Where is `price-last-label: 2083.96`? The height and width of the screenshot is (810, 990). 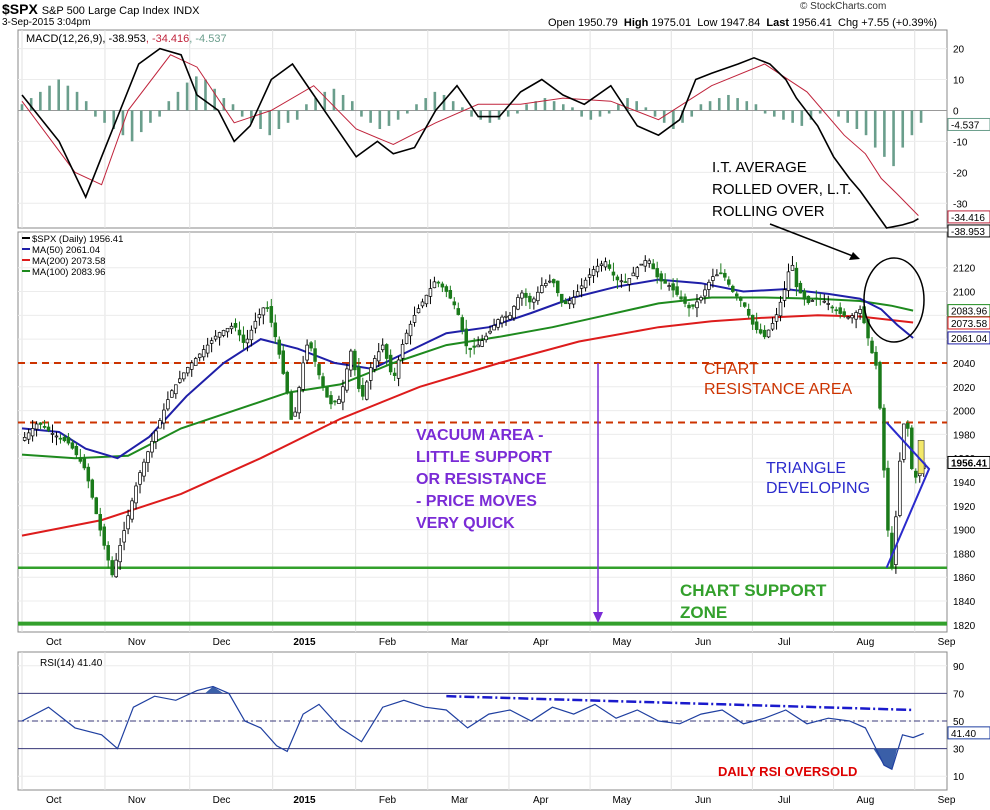 price-last-label: 2083.96 is located at coordinates (969, 312).